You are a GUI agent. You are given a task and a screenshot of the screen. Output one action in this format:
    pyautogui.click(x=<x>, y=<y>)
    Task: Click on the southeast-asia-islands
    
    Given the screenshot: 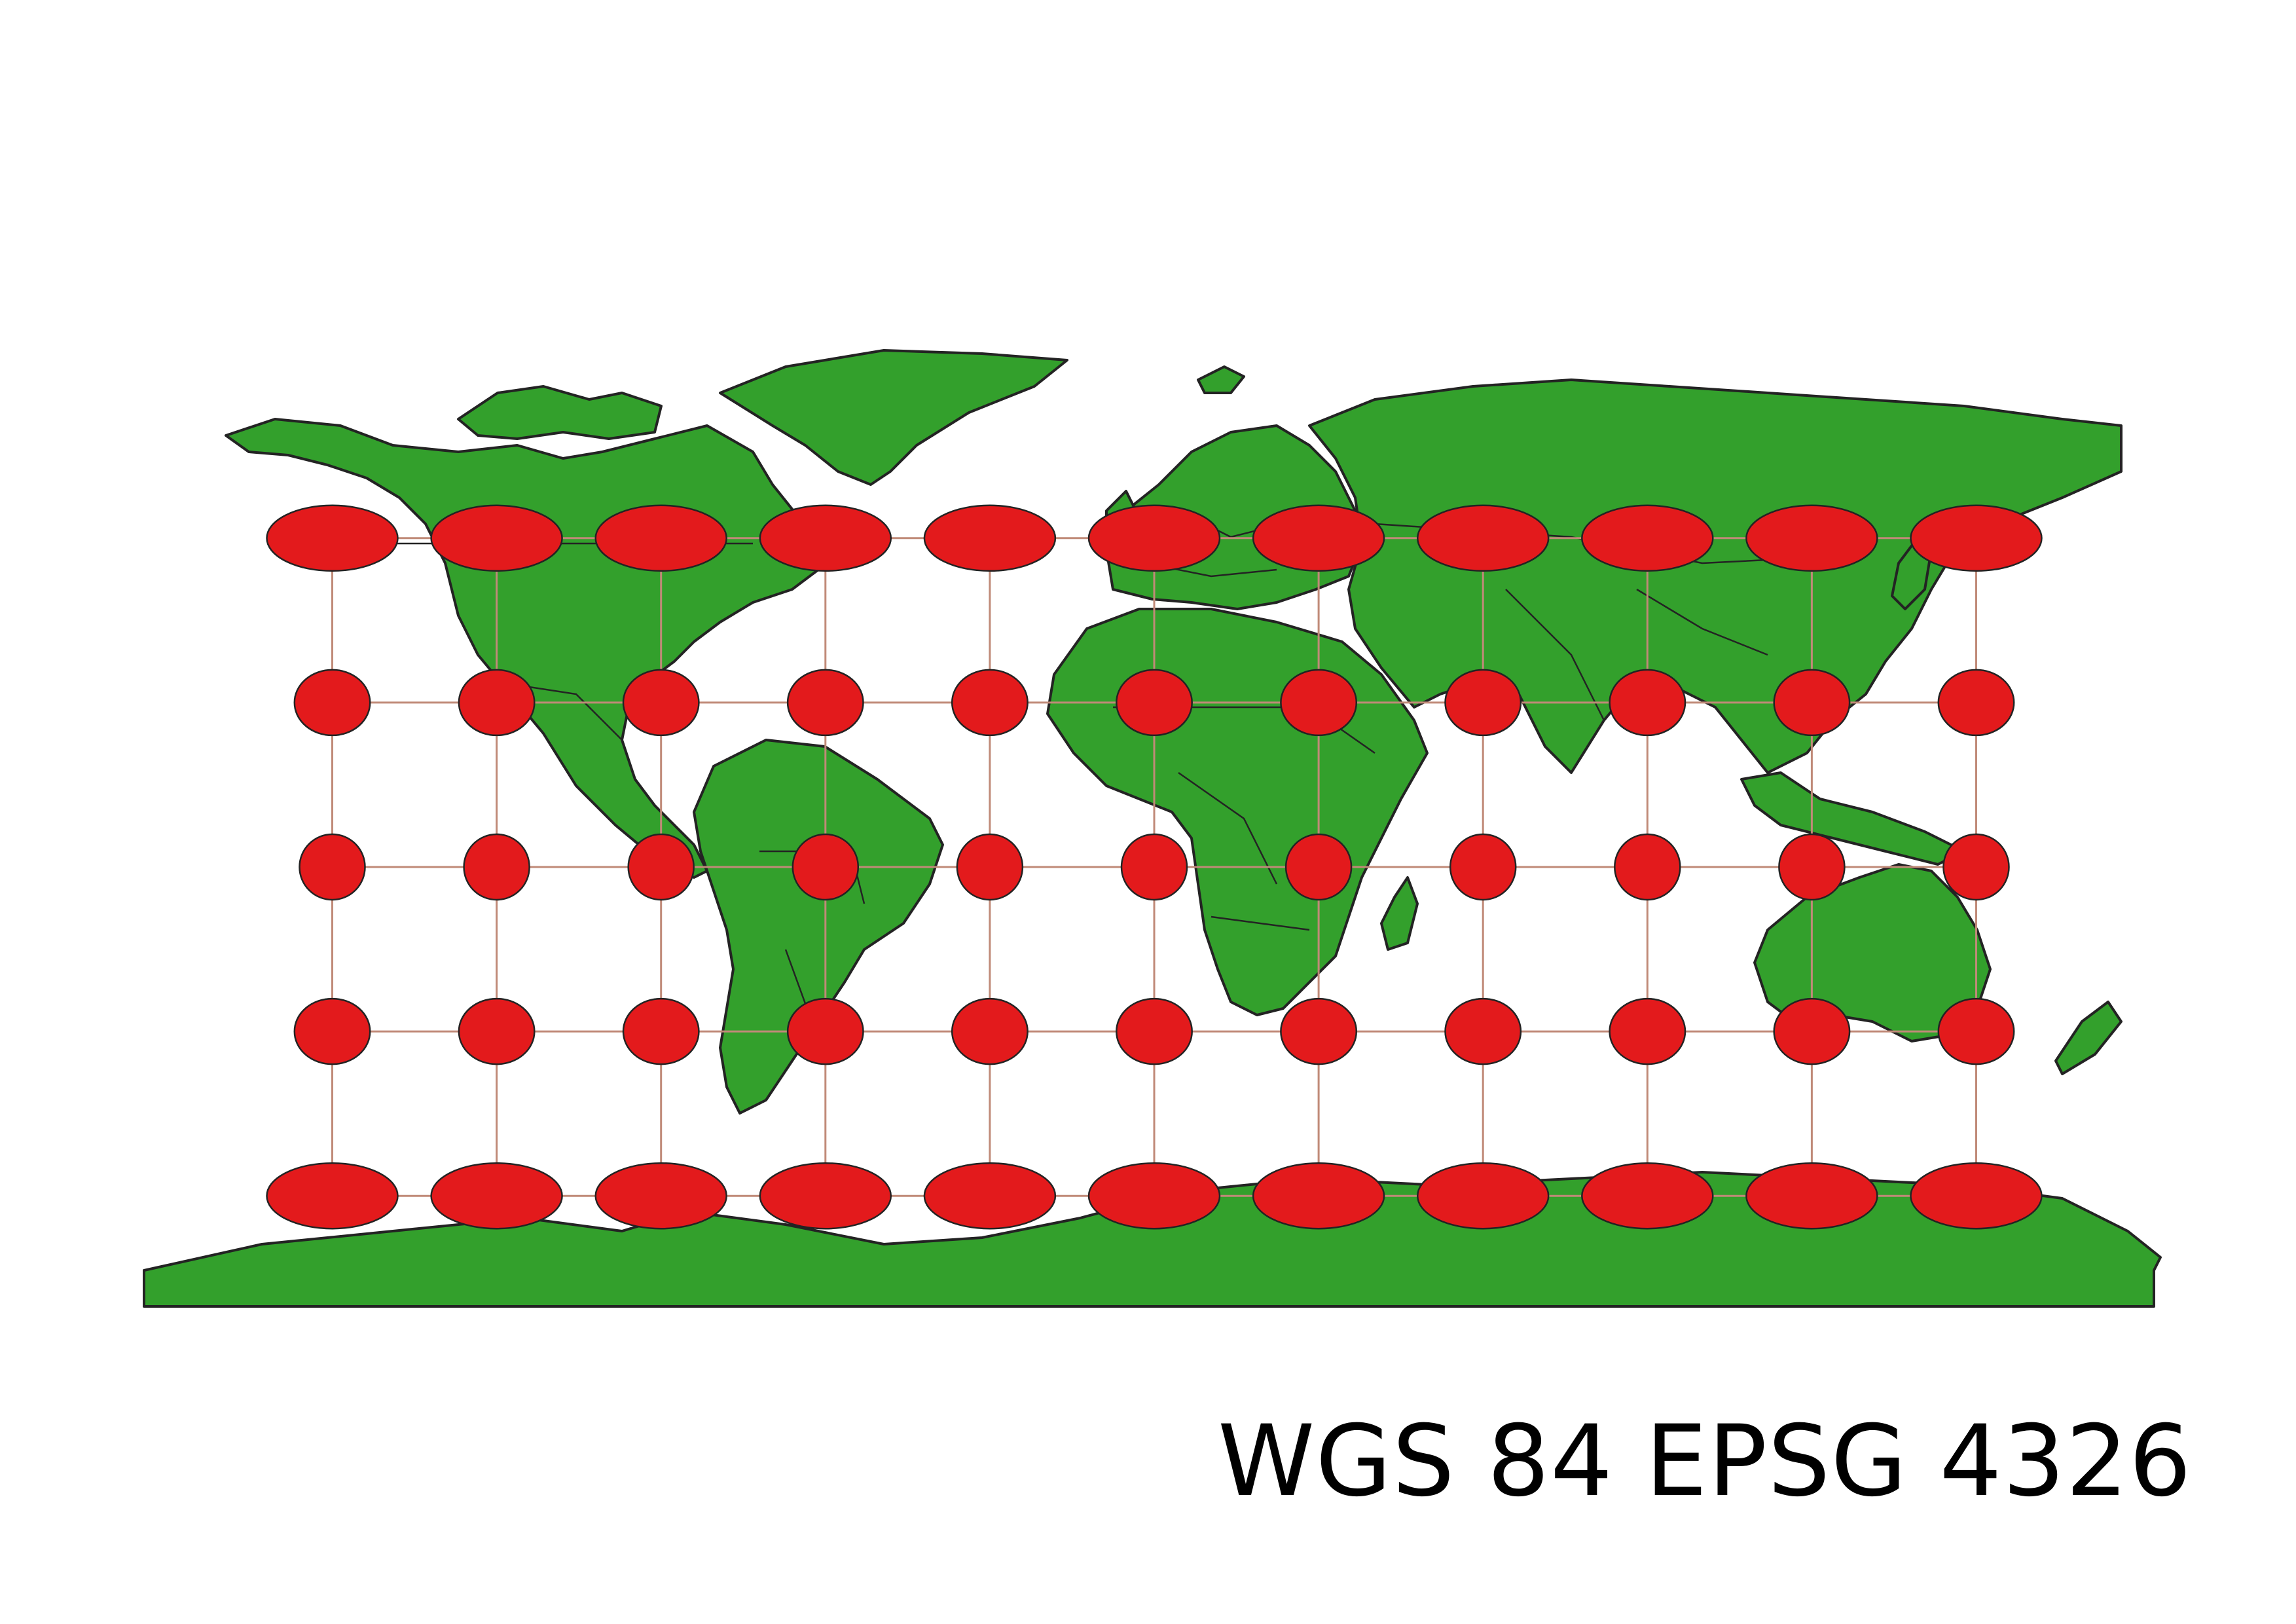 What is the action you would take?
    pyautogui.click(x=1852, y=818)
    